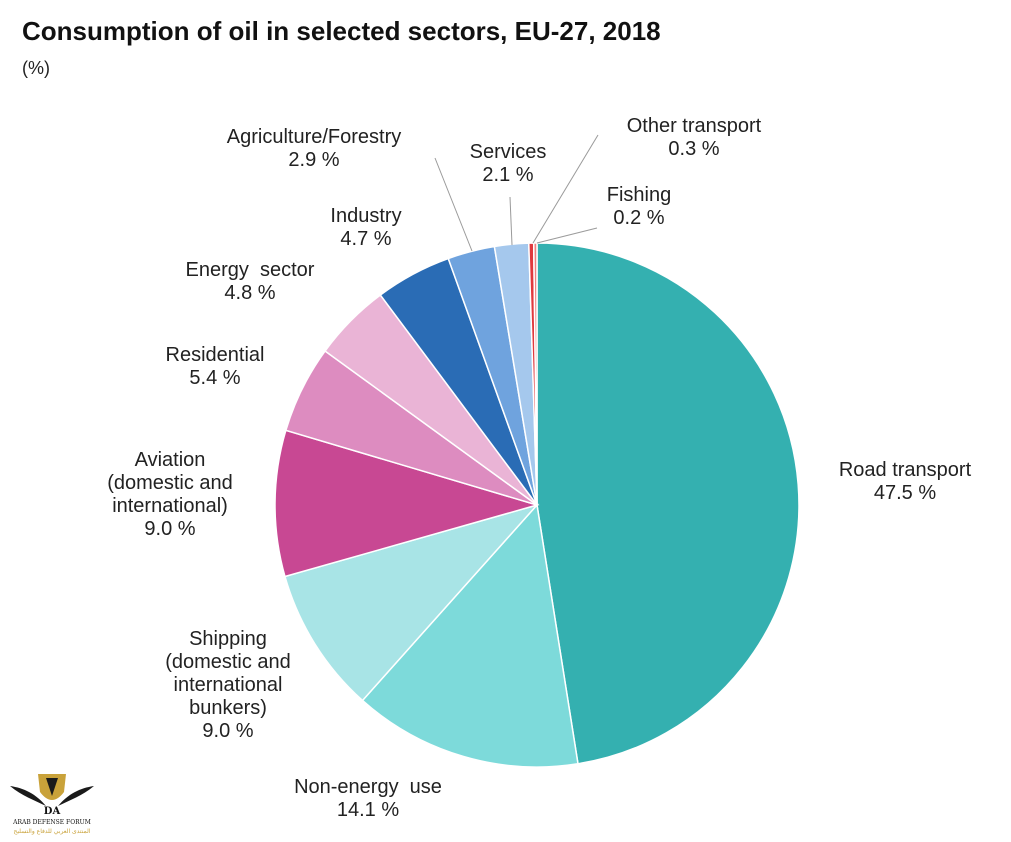 This screenshot has height=842, width=1011. I want to click on slice-value-residential: 5.4 %, so click(214, 378).